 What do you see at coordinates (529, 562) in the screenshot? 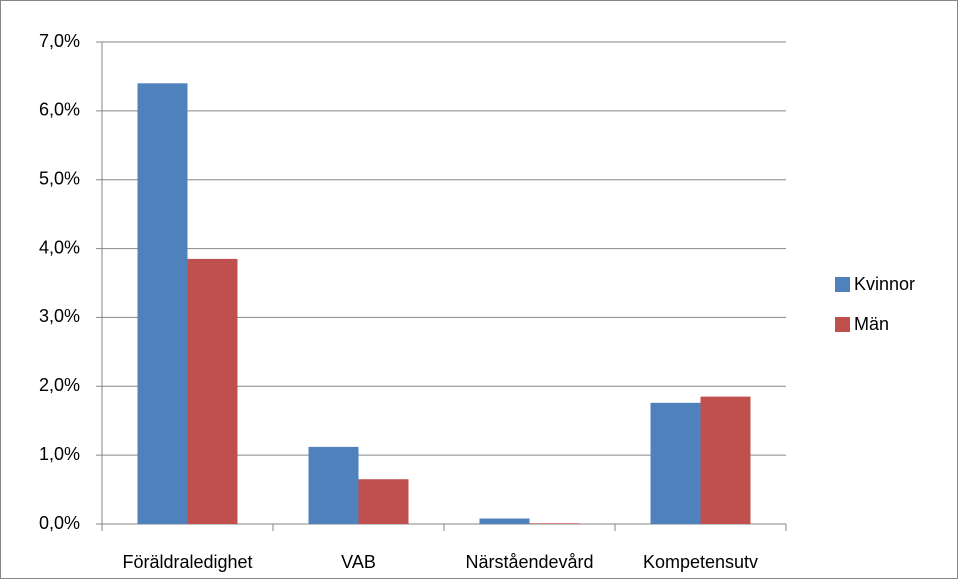
I see `x-tick-label: Närståendevård` at bounding box center [529, 562].